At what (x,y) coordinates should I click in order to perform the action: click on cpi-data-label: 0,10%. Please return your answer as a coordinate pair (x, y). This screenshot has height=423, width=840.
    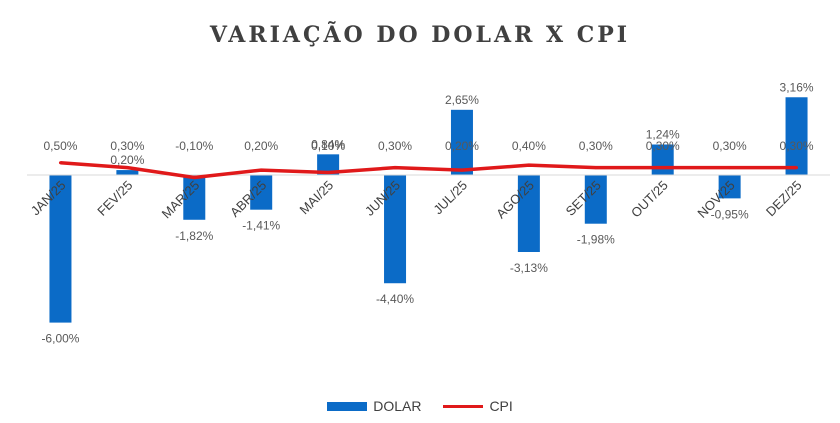
    Looking at the image, I should click on (328, 146).